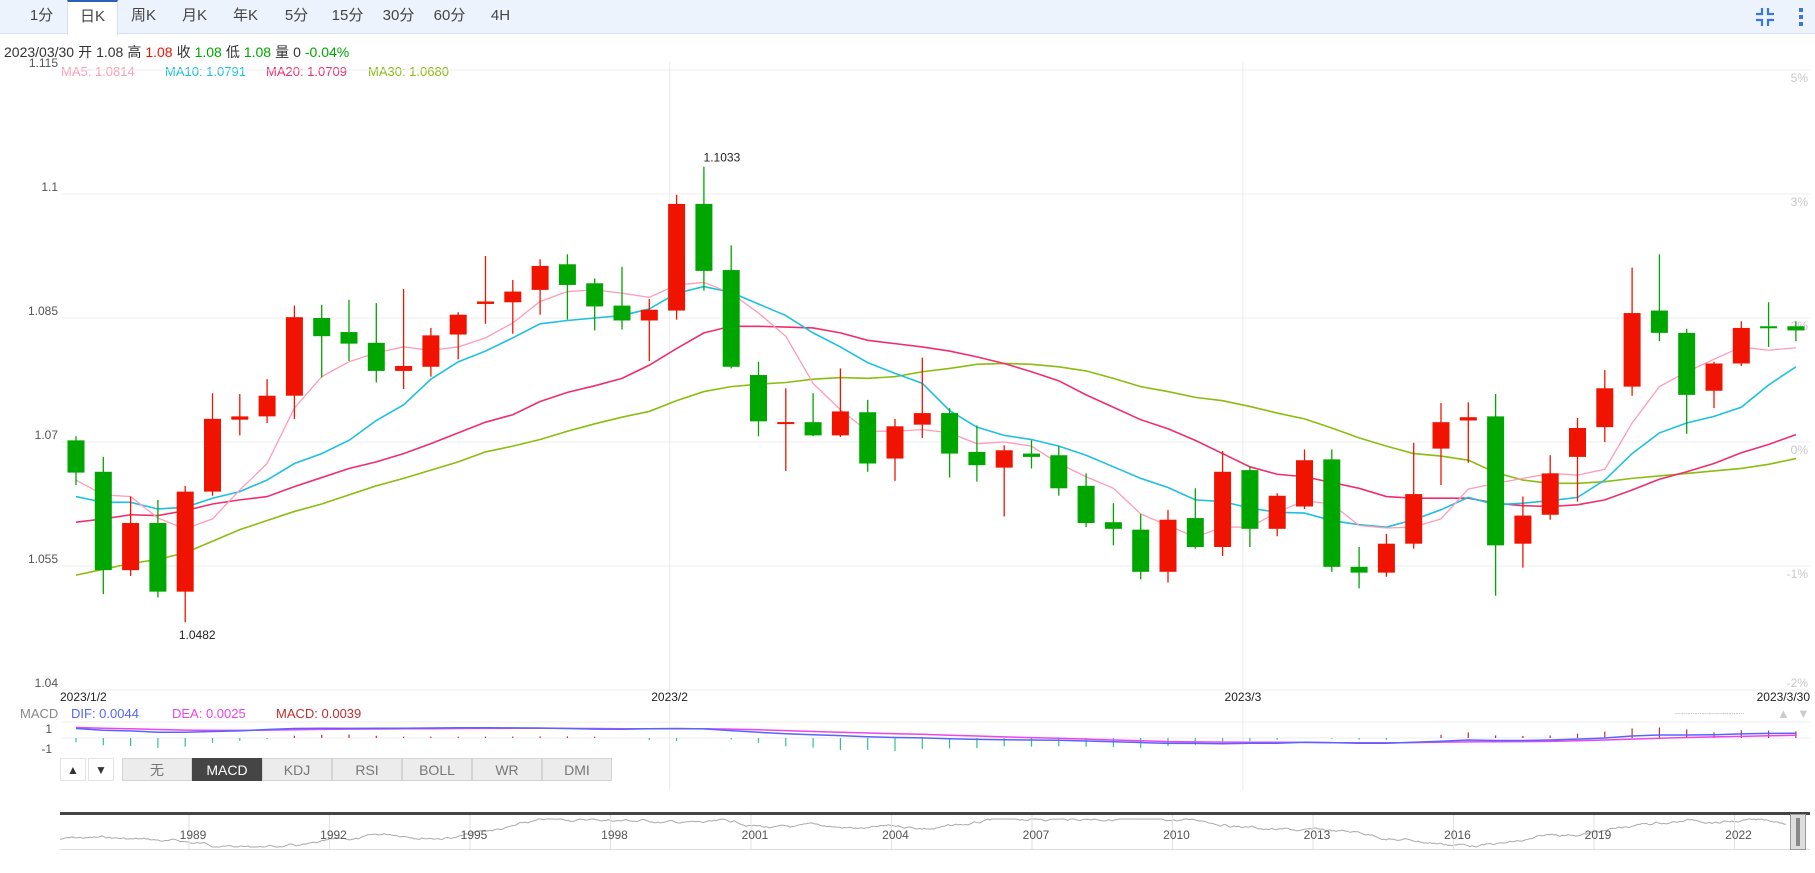 The image size is (1815, 873). What do you see at coordinates (227, 769) in the screenshot?
I see `indicator-tab-macd: MACD` at bounding box center [227, 769].